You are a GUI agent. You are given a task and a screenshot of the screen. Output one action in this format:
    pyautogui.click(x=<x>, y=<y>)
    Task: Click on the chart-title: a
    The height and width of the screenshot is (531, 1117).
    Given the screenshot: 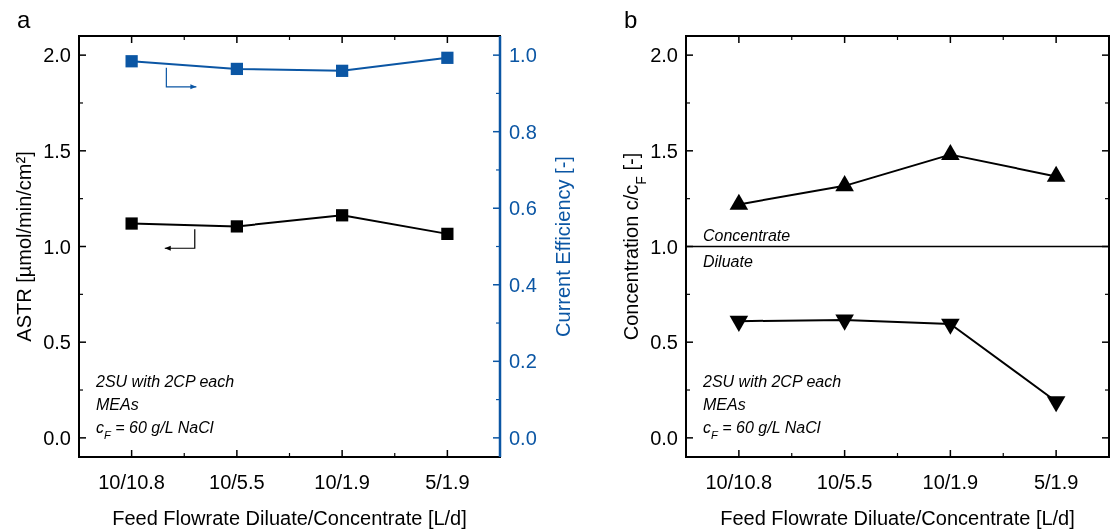 What is the action you would take?
    pyautogui.click(x=24, y=19)
    